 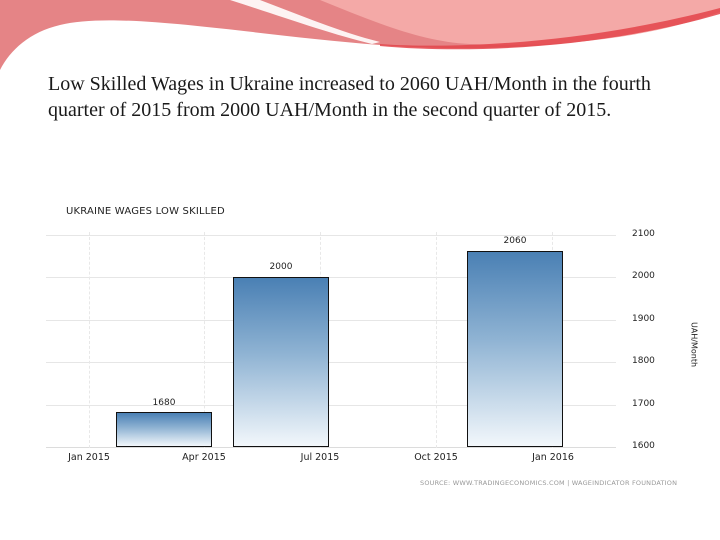 I want to click on bar-value-label: 2000, so click(x=281, y=267).